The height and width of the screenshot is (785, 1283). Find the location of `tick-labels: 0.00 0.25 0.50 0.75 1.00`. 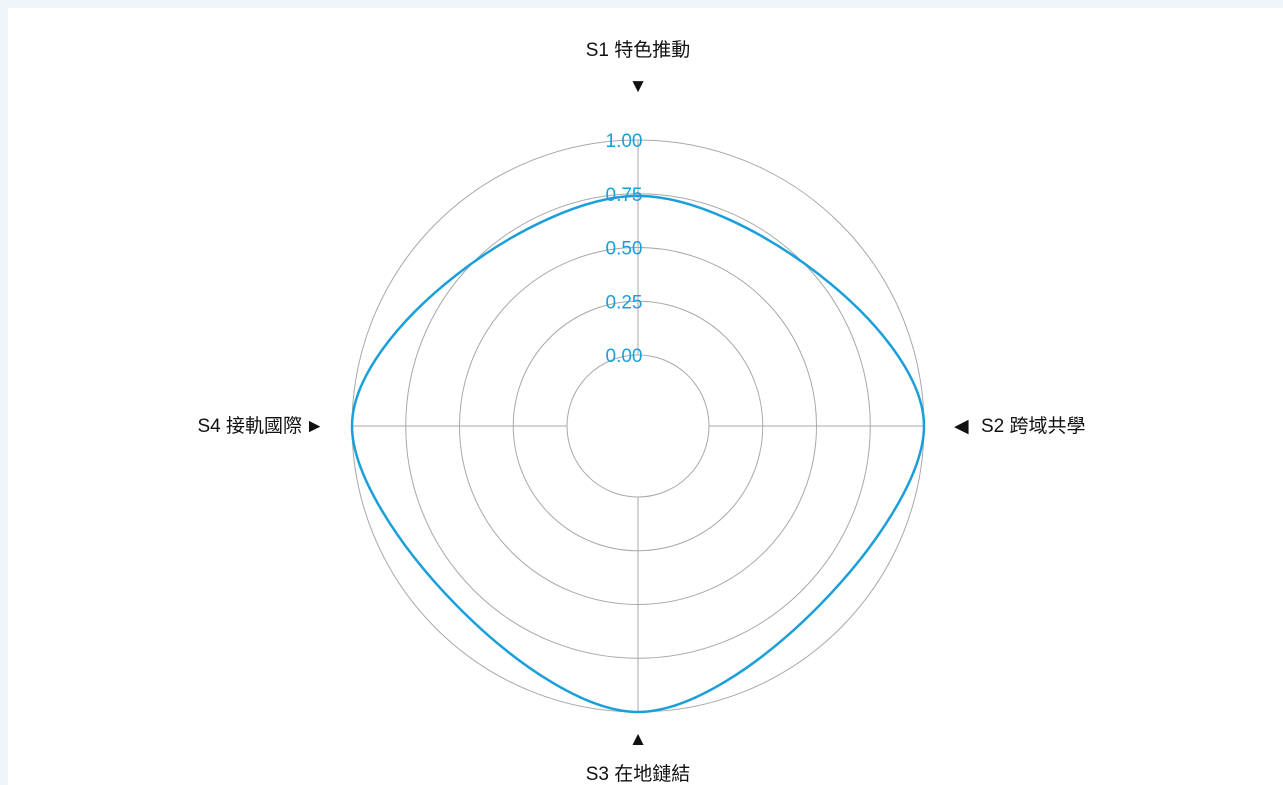

tick-labels: 0.00 0.25 0.50 0.75 1.00 is located at coordinates (624, 249).